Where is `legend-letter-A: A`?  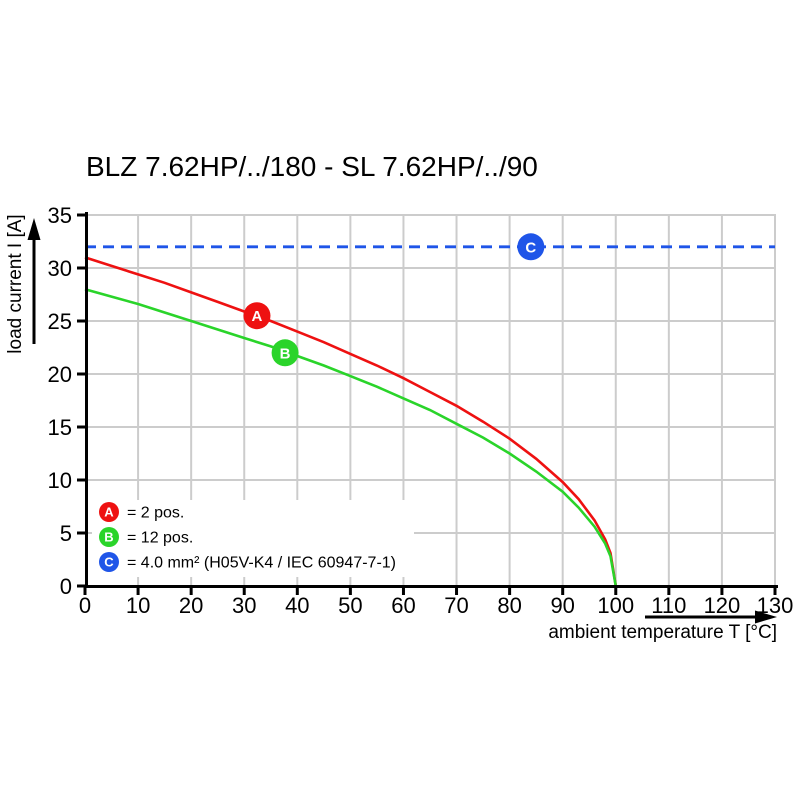
legend-letter-A: A is located at coordinates (109, 512).